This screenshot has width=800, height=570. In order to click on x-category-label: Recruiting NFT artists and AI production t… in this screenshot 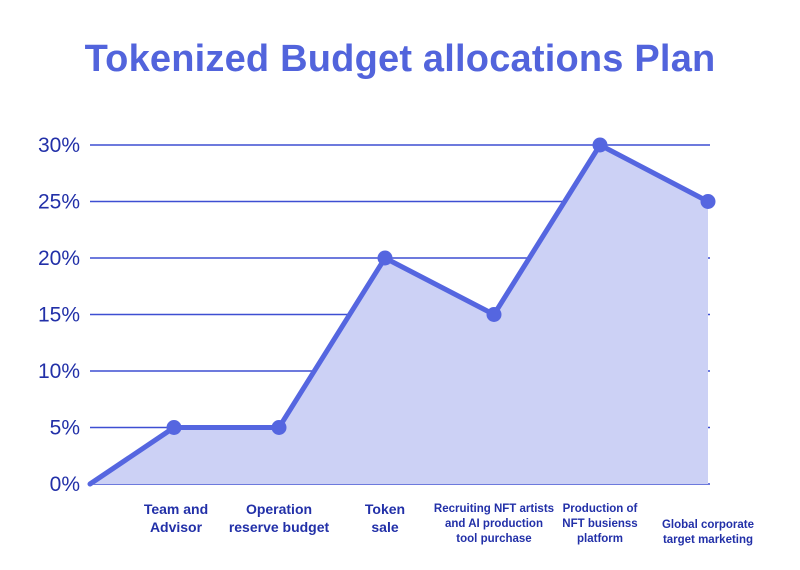, I will do `click(494, 524)`.